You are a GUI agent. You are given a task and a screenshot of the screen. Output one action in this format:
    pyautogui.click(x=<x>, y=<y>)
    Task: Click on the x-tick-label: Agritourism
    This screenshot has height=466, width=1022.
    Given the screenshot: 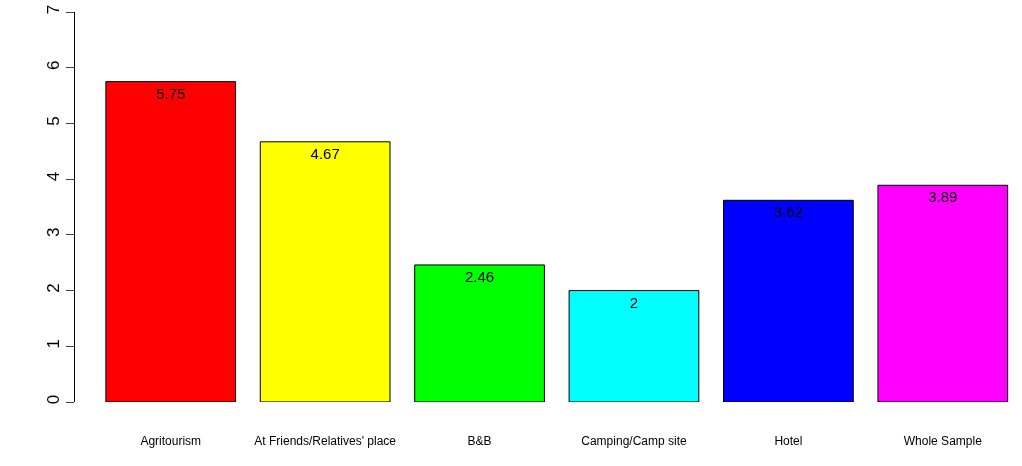 What is the action you would take?
    pyautogui.click(x=171, y=441)
    